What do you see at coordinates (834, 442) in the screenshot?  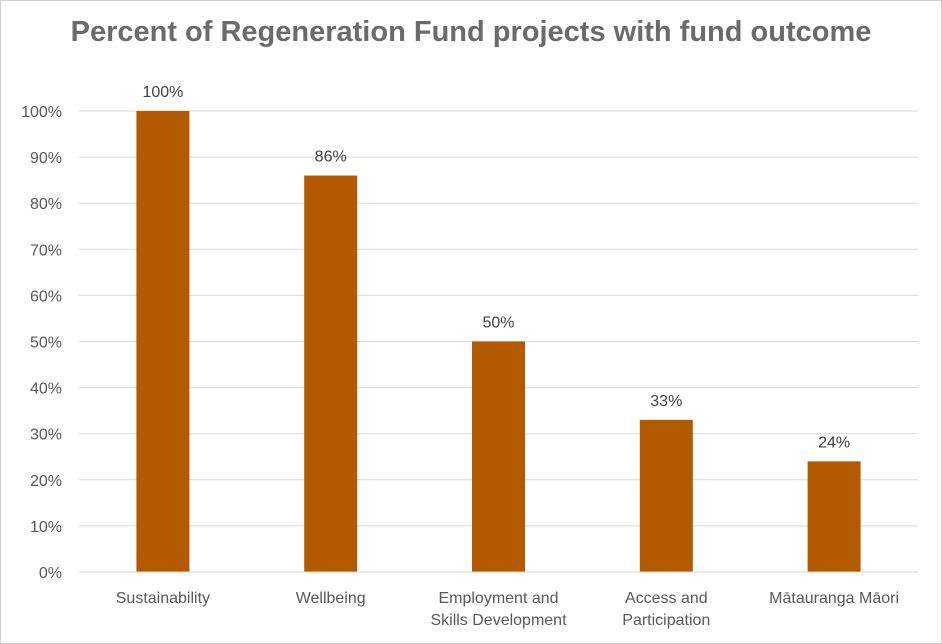 I see `data-label: 24%` at bounding box center [834, 442].